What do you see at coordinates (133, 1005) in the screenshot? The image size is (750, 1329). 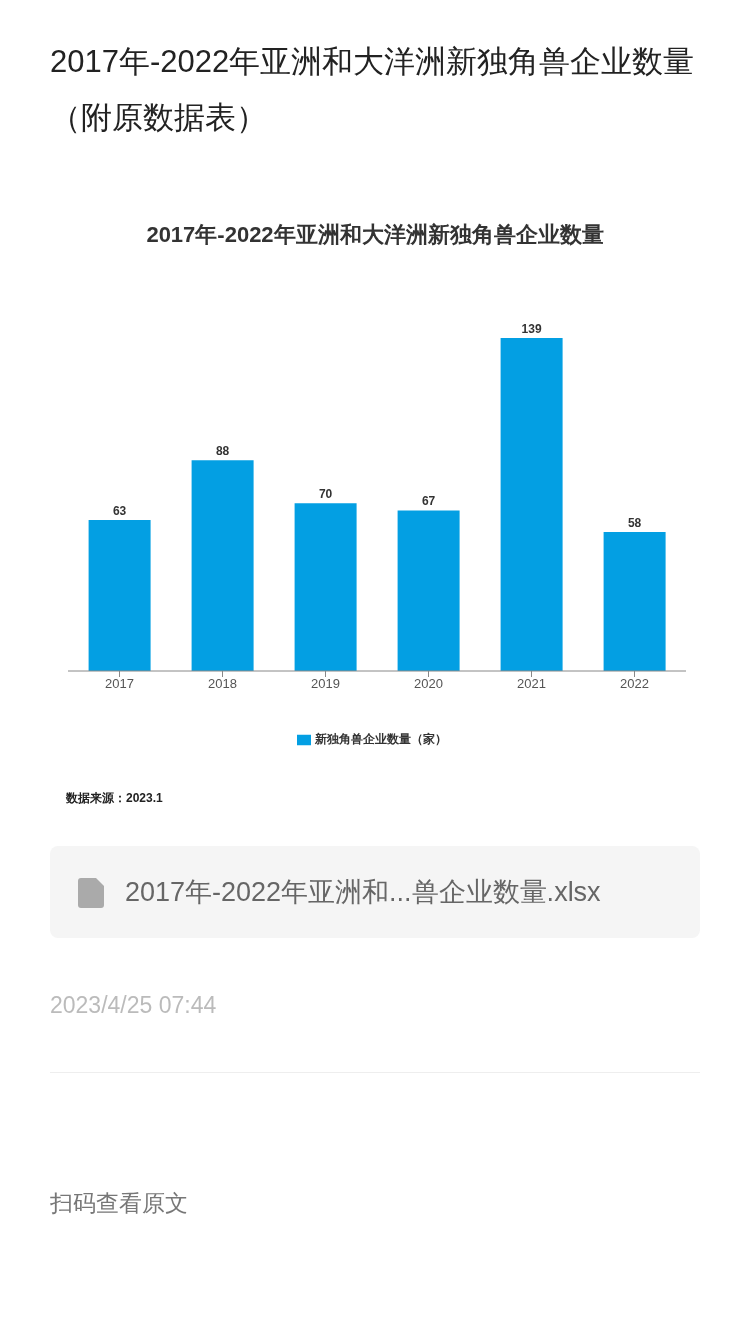 I see `text: 2023/4/25 07:44` at bounding box center [133, 1005].